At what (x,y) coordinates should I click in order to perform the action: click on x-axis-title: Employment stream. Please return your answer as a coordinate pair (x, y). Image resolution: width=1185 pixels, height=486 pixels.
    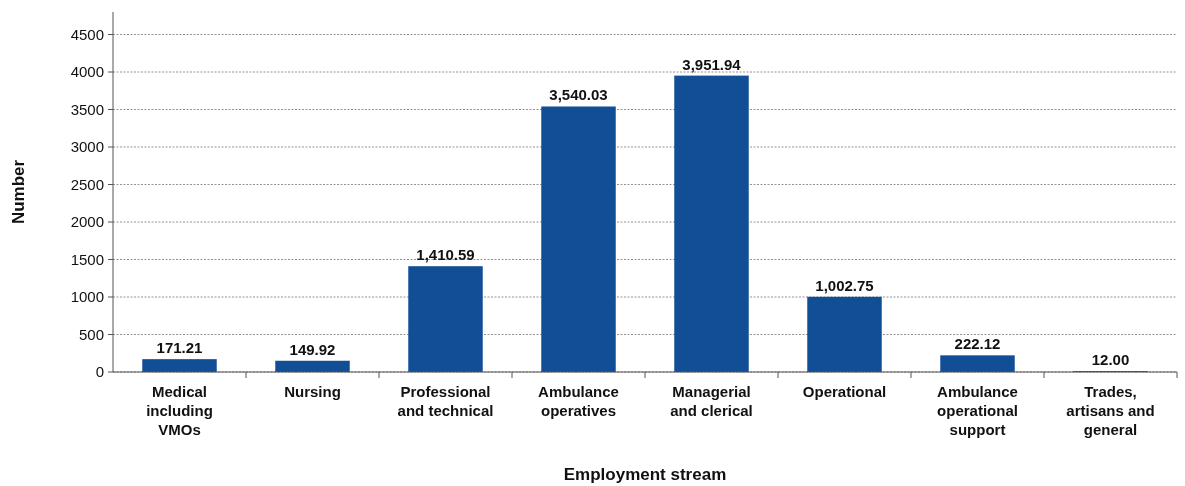
    Looking at the image, I should click on (645, 474).